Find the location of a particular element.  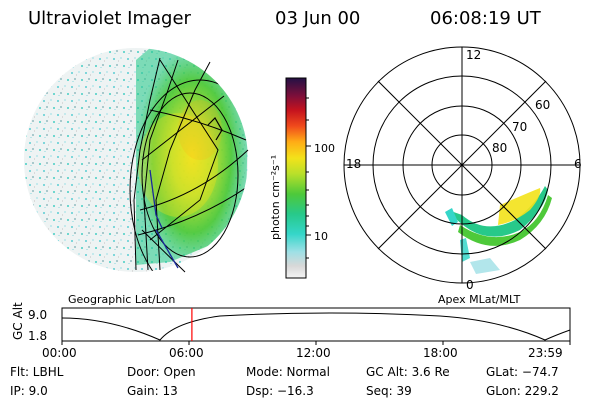

mlat-label-60: 60 is located at coordinates (542, 105).